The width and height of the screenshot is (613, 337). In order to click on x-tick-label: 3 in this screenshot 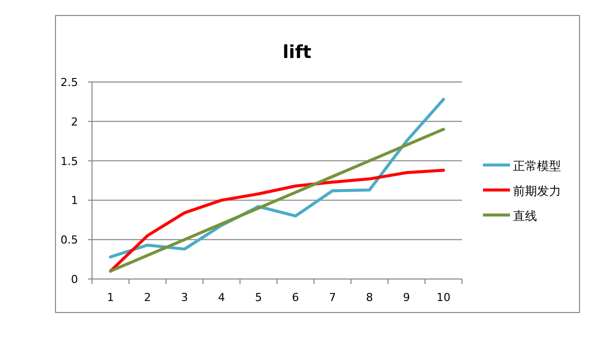, I will do `click(184, 297)`.